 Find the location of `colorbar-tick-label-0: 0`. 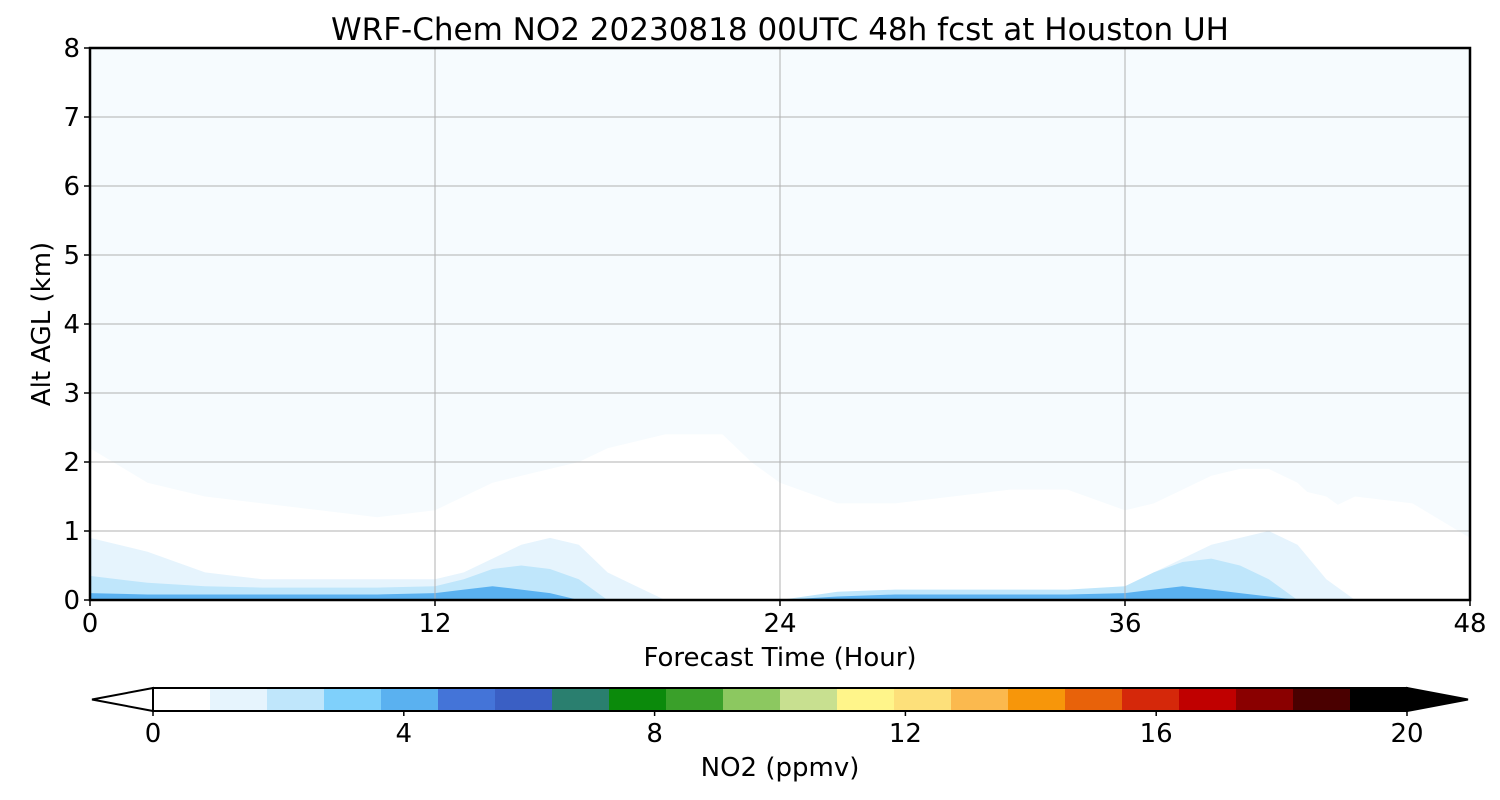

colorbar-tick-label-0: 0 is located at coordinates (153, 734).